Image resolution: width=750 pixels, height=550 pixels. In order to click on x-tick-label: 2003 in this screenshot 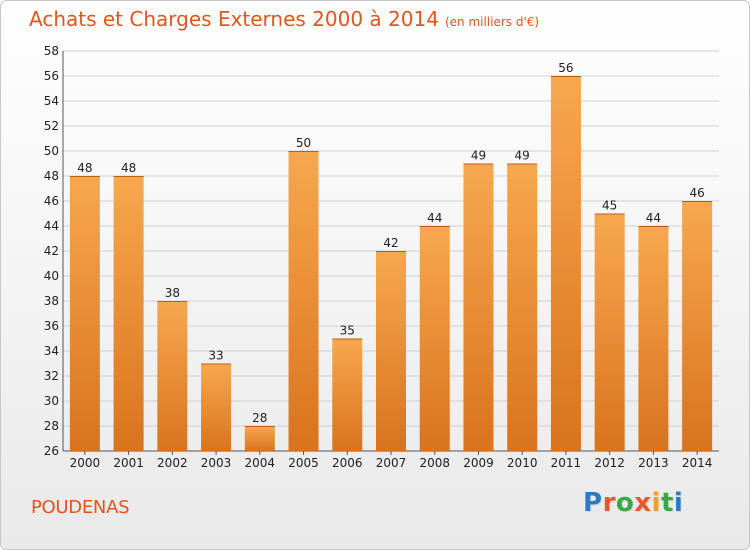, I will do `click(216, 463)`.